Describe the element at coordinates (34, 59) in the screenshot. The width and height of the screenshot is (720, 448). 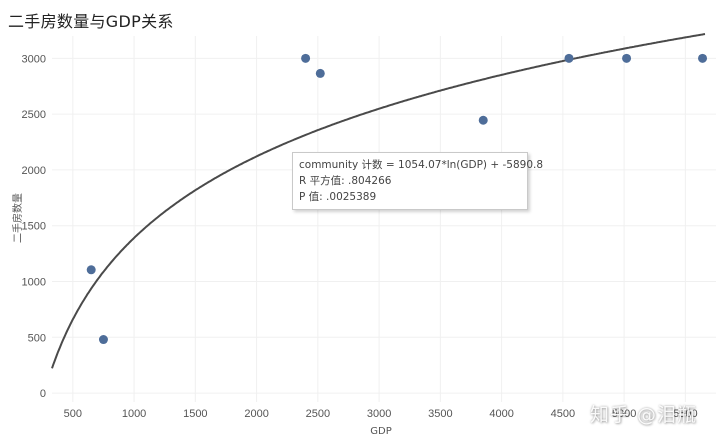
I see `y-tick-label: 3000` at that location.